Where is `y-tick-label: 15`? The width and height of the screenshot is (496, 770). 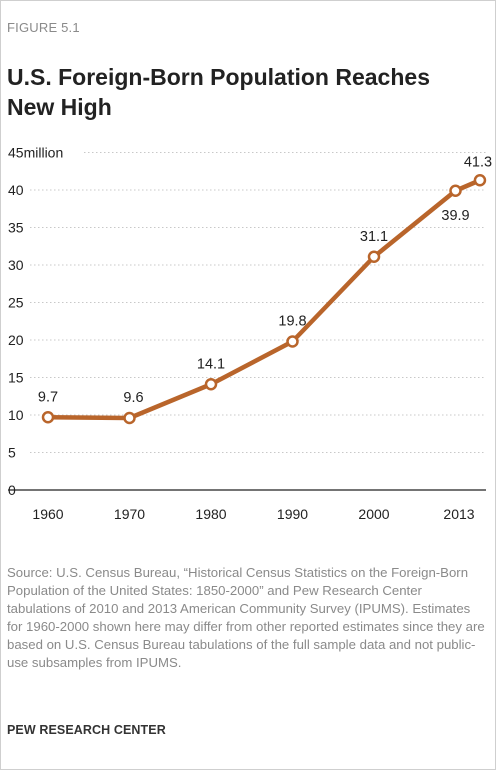 y-tick-label: 15 is located at coordinates (16, 378).